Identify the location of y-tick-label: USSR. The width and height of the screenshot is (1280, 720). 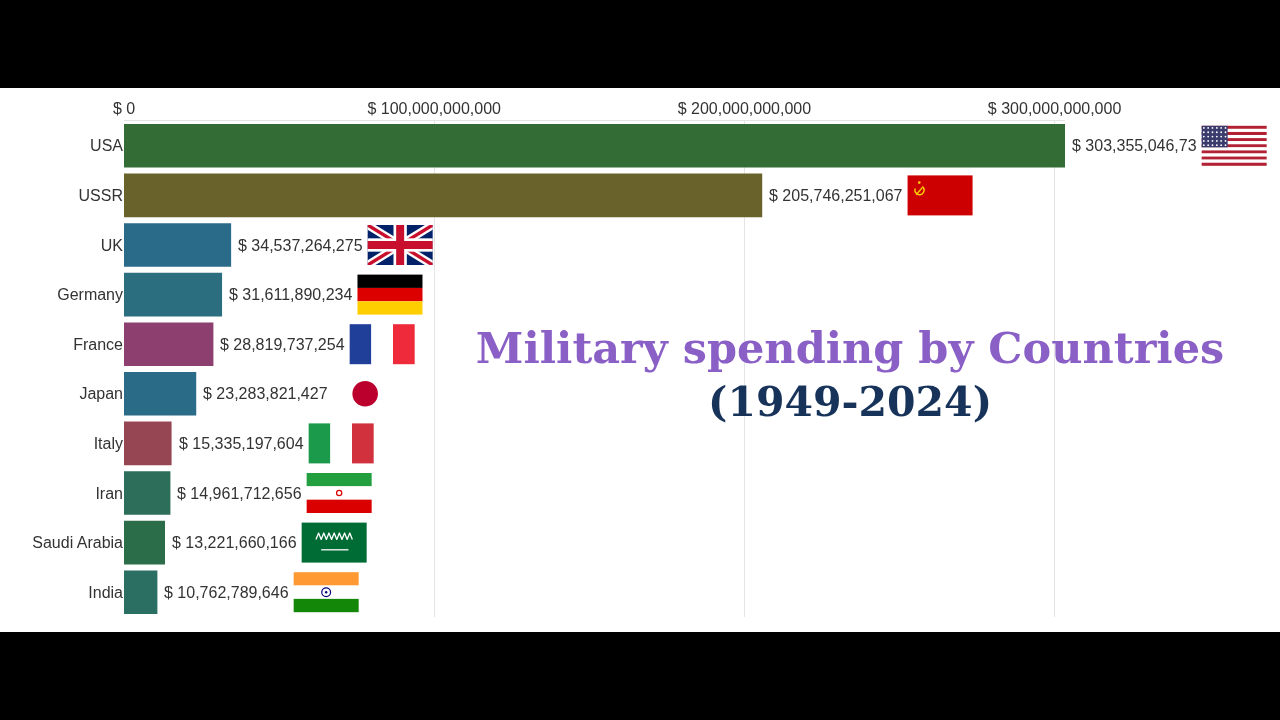
(100, 195).